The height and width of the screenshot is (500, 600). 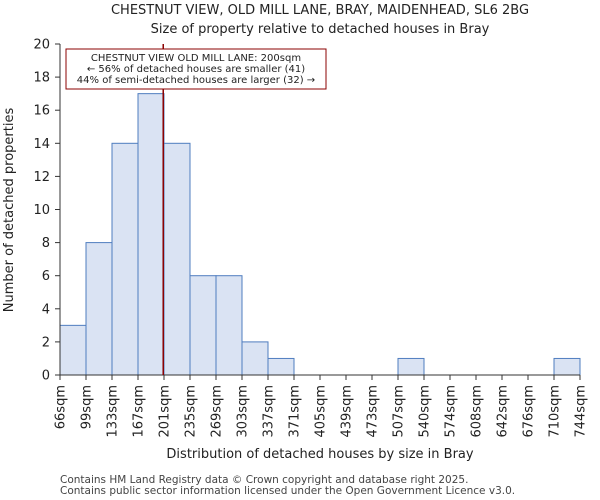 I want to click on y-tick-label: 16, so click(x=41, y=111).